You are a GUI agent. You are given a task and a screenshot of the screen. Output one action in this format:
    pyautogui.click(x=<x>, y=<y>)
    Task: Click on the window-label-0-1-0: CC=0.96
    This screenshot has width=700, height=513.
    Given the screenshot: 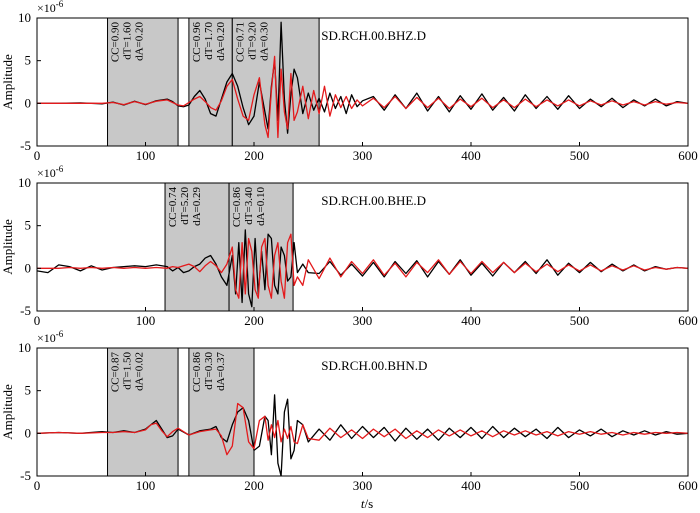 What is the action you would take?
    pyautogui.click(x=197, y=42)
    